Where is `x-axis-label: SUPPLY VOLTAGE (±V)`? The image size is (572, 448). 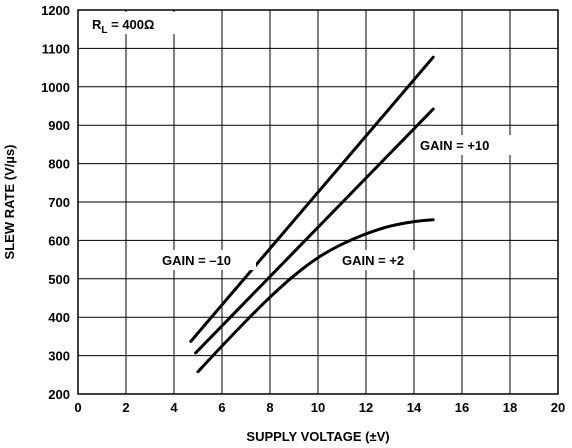 x-axis-label: SUPPLY VOLTAGE (±V) is located at coordinates (317, 436).